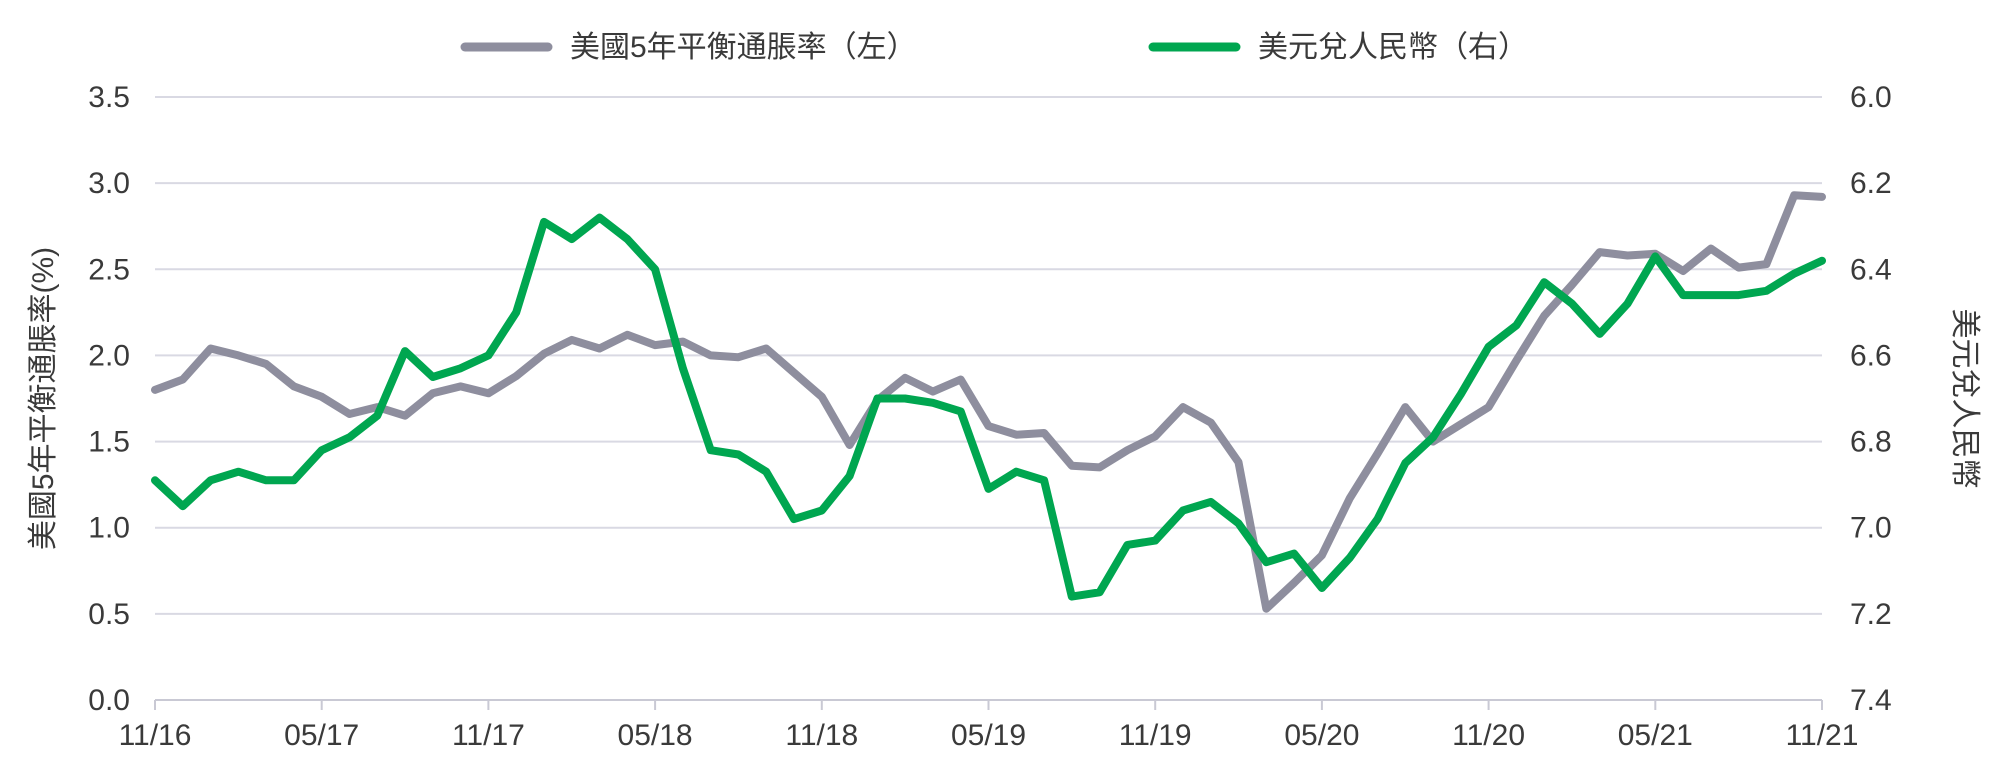 Image resolution: width=1992 pixels, height=768 pixels. What do you see at coordinates (994, 47) in the screenshot?
I see `legend: 美國5年平衡通脹率（左） 美元兌人民幣（右）` at bounding box center [994, 47].